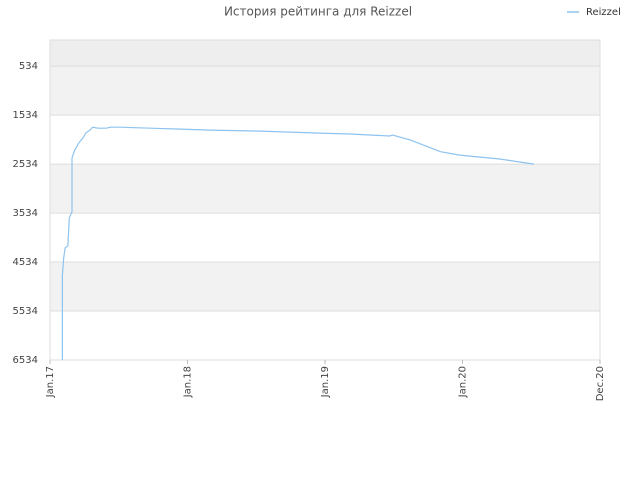 This screenshot has width=640, height=480. What do you see at coordinates (25, 360) in the screenshot?
I see `y-tick-label: 6534` at bounding box center [25, 360].